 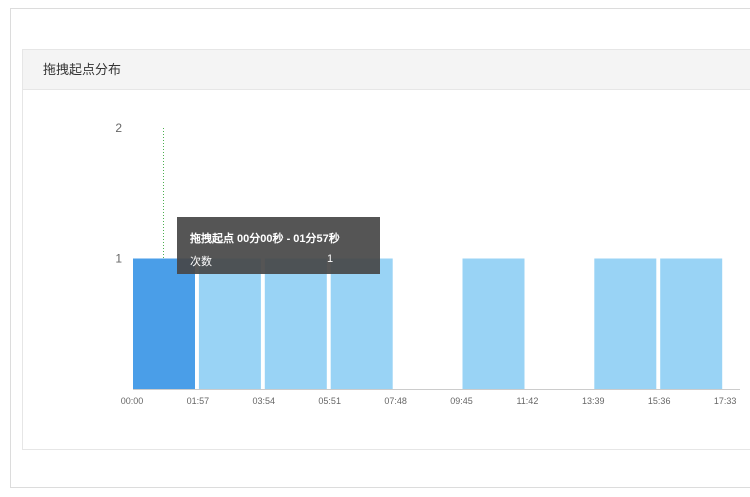 I want to click on x-tick-label: 00:00, so click(x=132, y=401).